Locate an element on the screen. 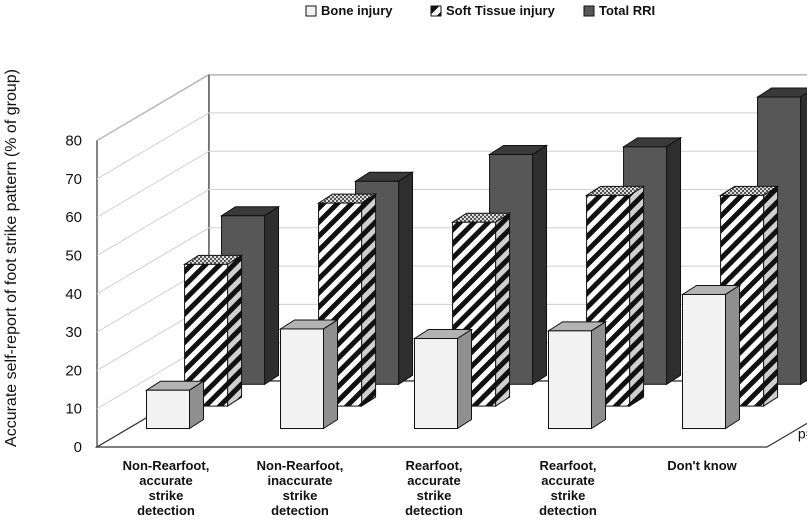  y-tick-label: 20 is located at coordinates (73, 370).